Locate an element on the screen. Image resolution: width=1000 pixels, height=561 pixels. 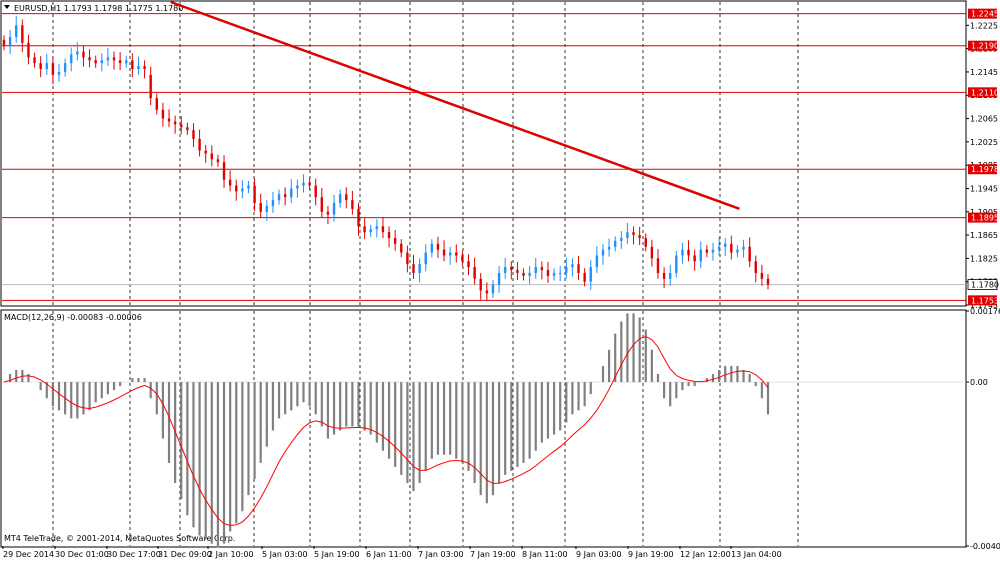
x-tick-label: 2 Jan 10:00 is located at coordinates (231, 554).